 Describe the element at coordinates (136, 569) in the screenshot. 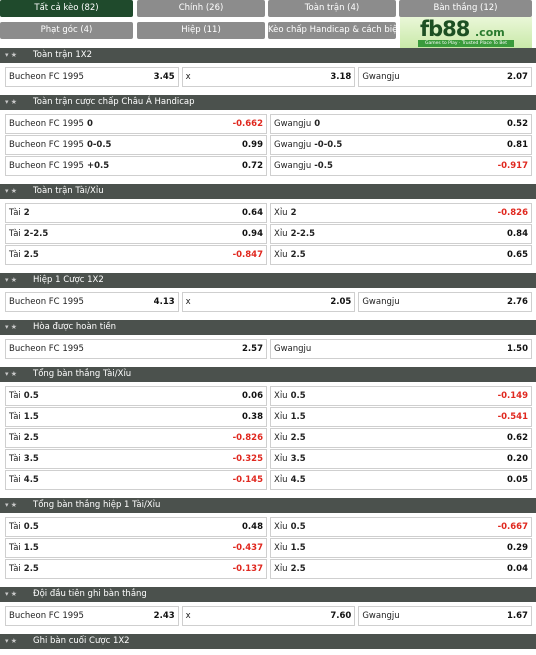

I see `odds-cell: Tài 2.5 -0.137` at that location.